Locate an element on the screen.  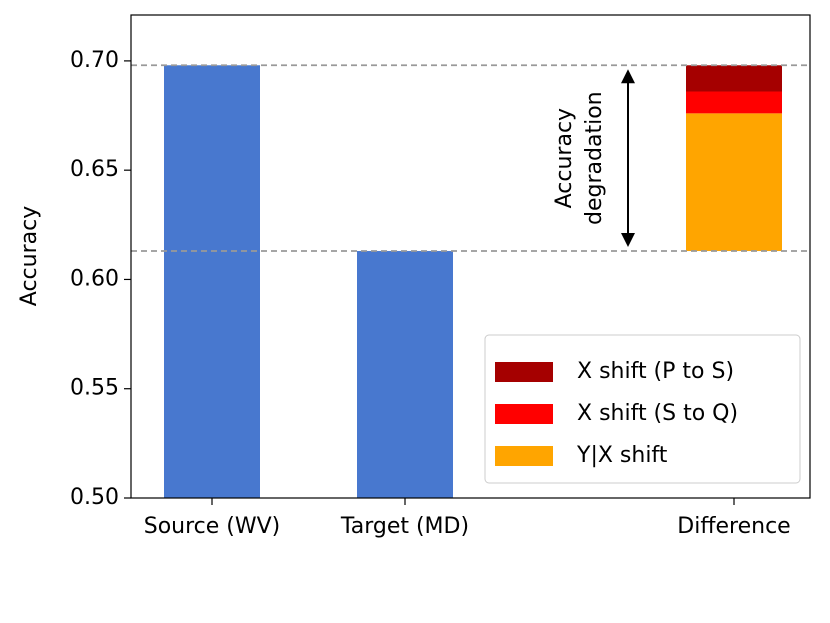
y-tick-label: 0.70 is located at coordinates (94, 60).